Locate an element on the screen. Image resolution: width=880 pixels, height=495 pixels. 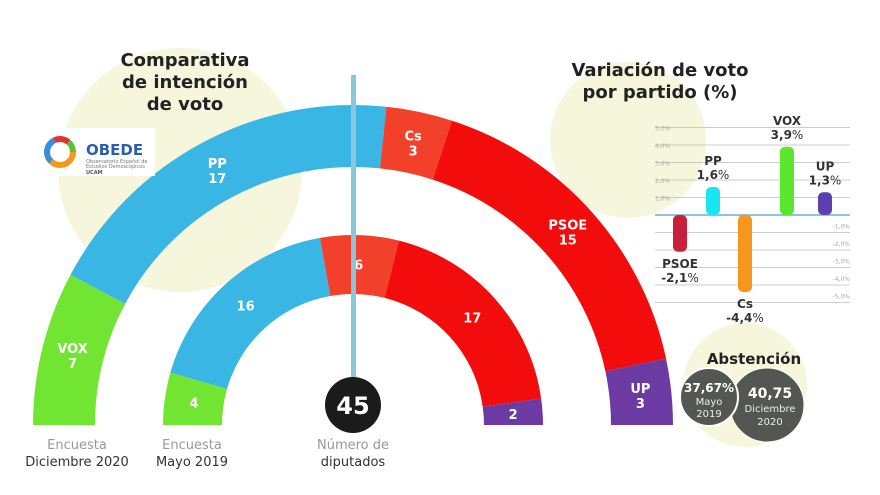
seats-label-1: Número de is located at coordinates (353, 445).